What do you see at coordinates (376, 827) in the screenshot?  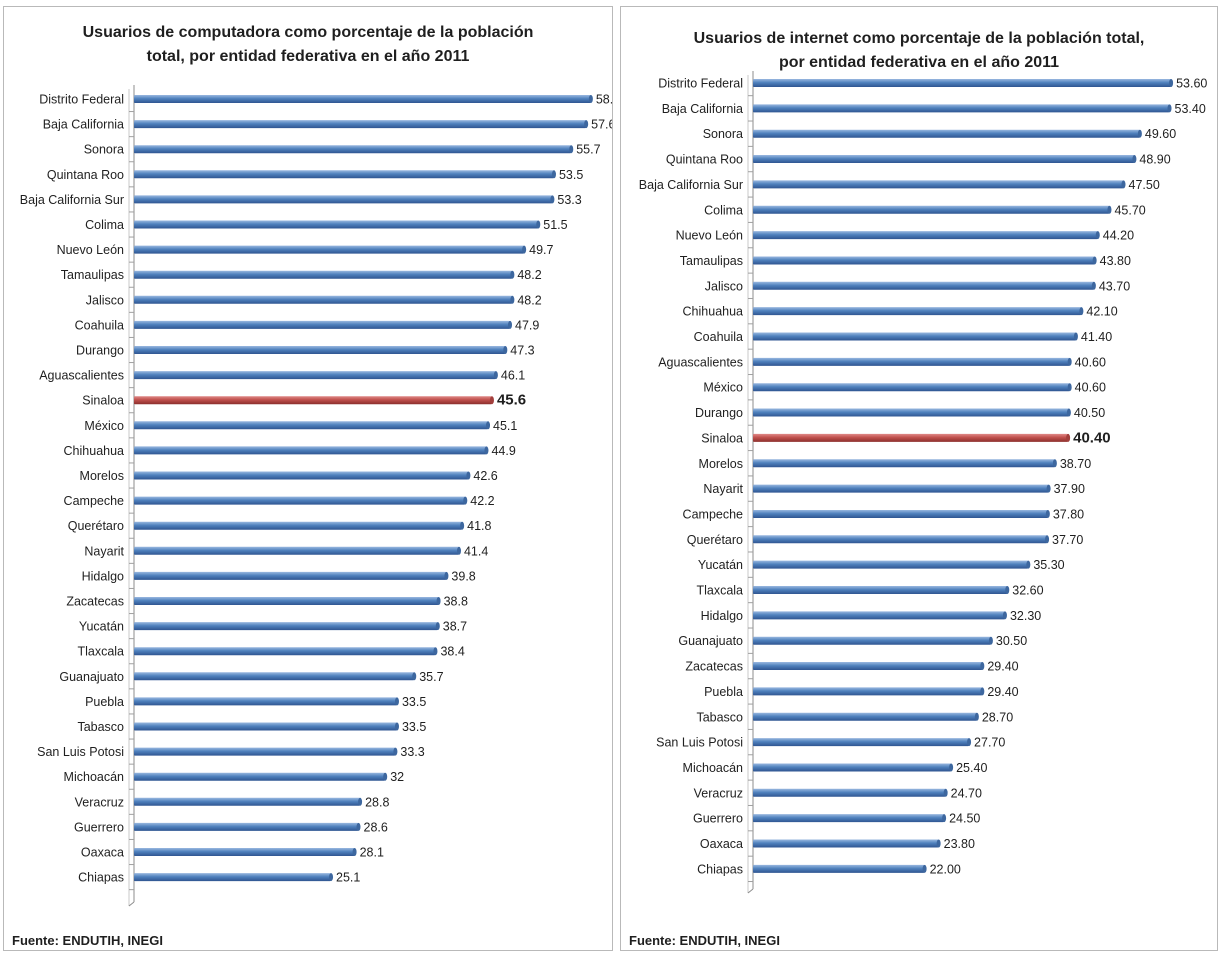 I see `value-label: 28.6` at bounding box center [376, 827].